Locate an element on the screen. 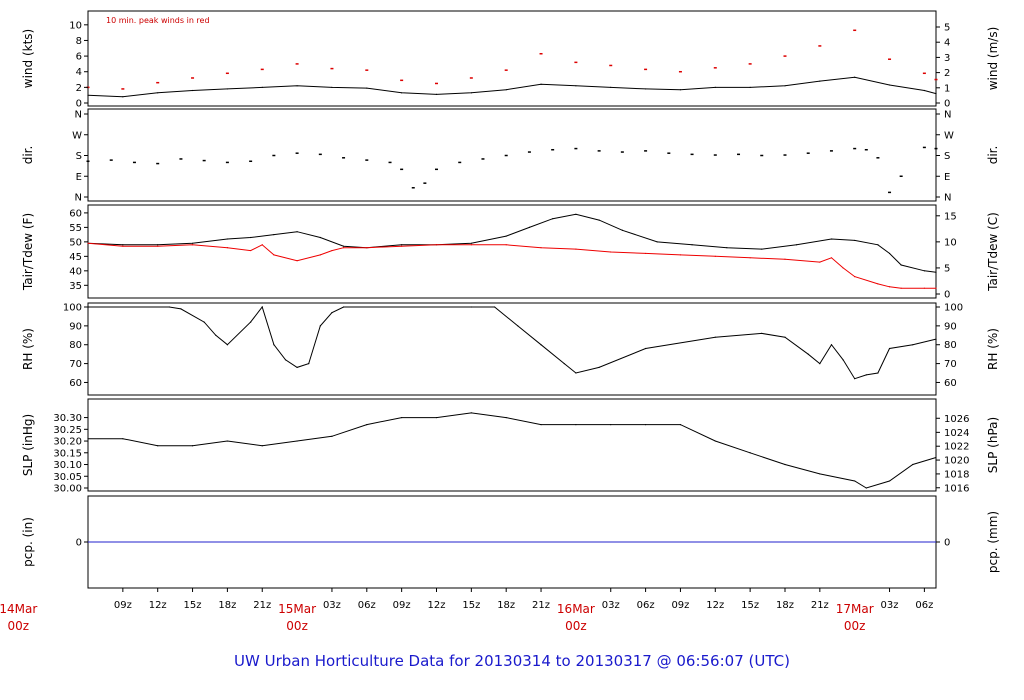 The width and height of the screenshot is (1024, 700). right-tick-label: S is located at coordinates (947, 156).